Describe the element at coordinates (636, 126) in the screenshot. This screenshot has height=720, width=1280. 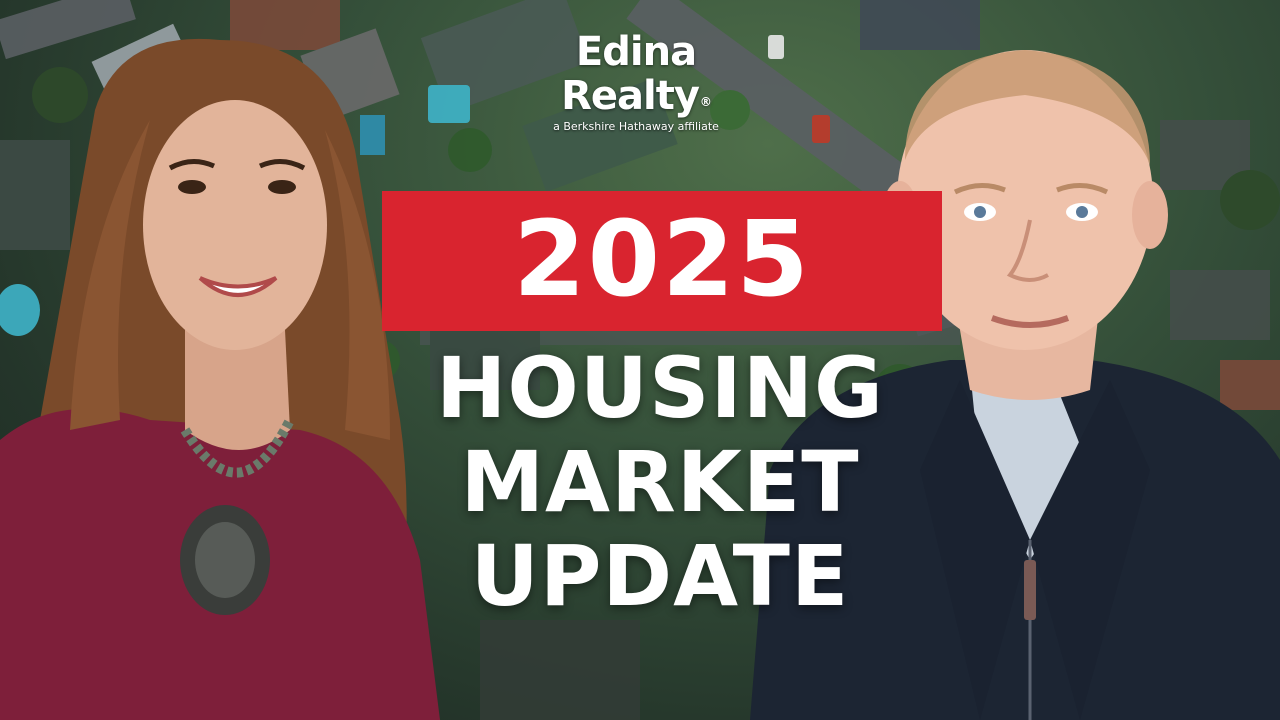
I see `logo-tagline: a Berkshire Hathaway affiliate` at that location.